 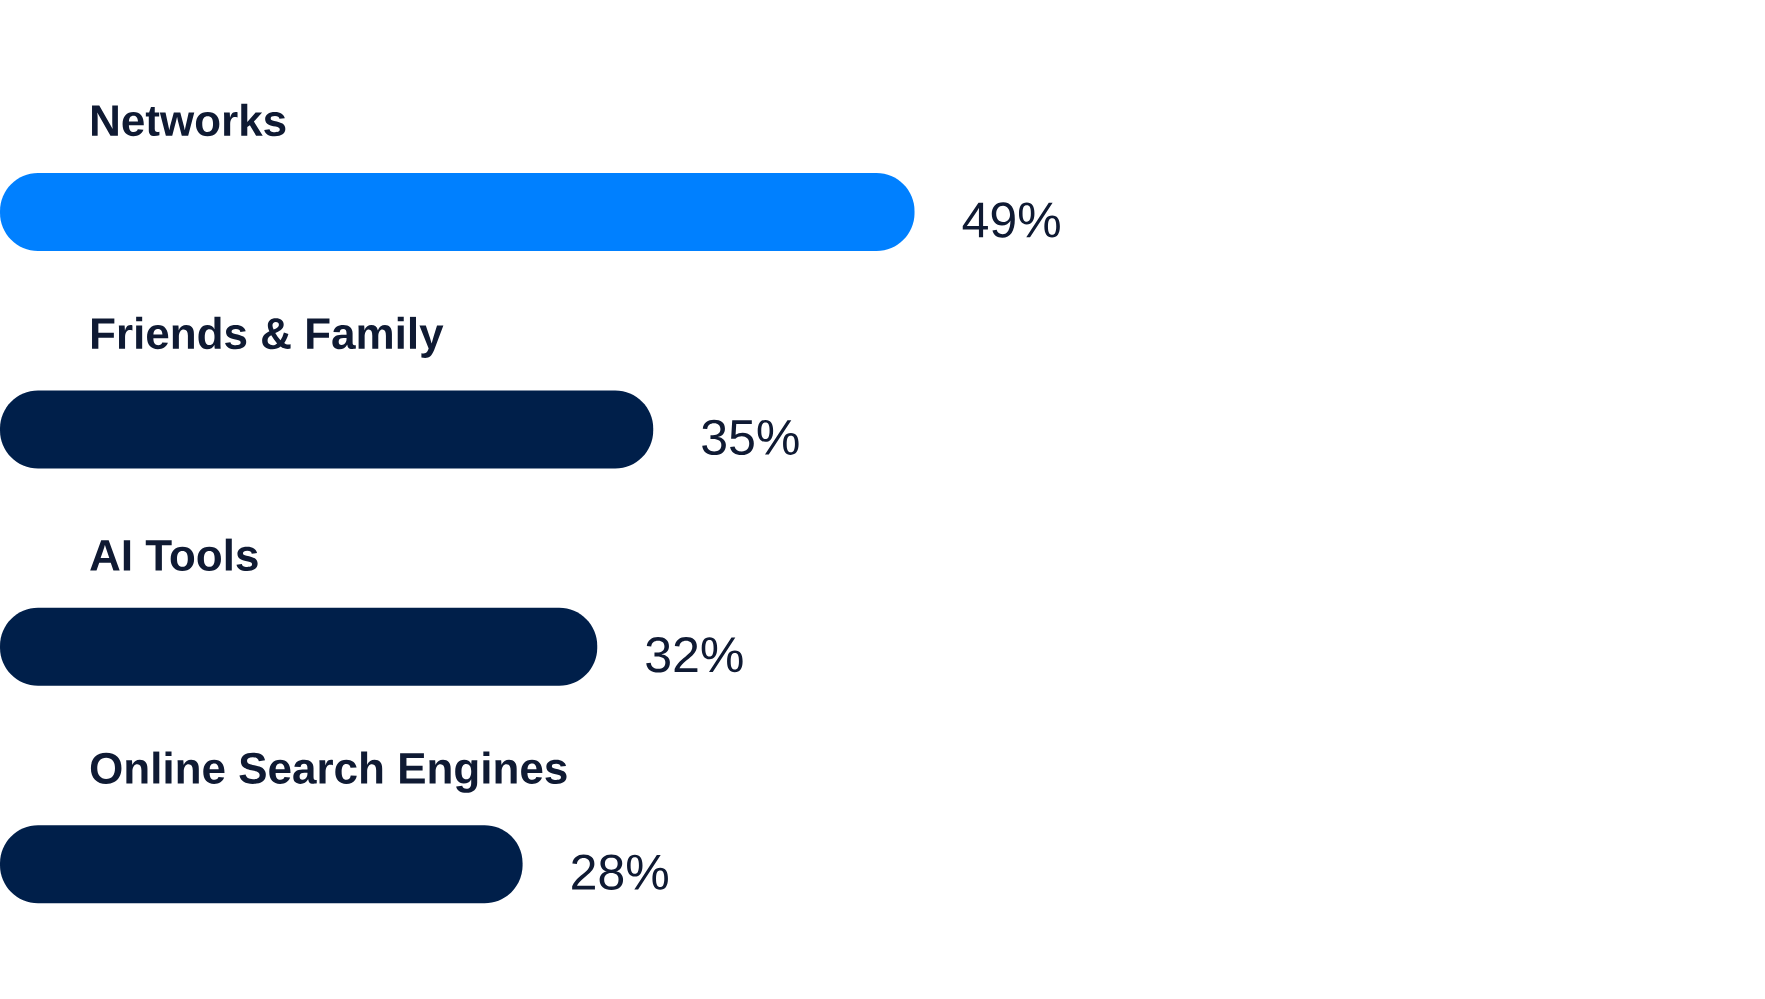 I want to click on y-tick-label: AI Tools, so click(x=174, y=554).